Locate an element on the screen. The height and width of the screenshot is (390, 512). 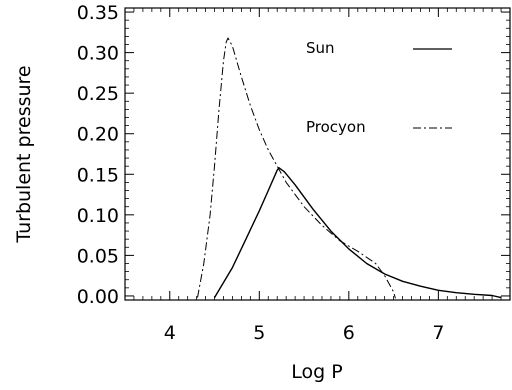
y-tick-label: 0.30 is located at coordinates (98, 54).